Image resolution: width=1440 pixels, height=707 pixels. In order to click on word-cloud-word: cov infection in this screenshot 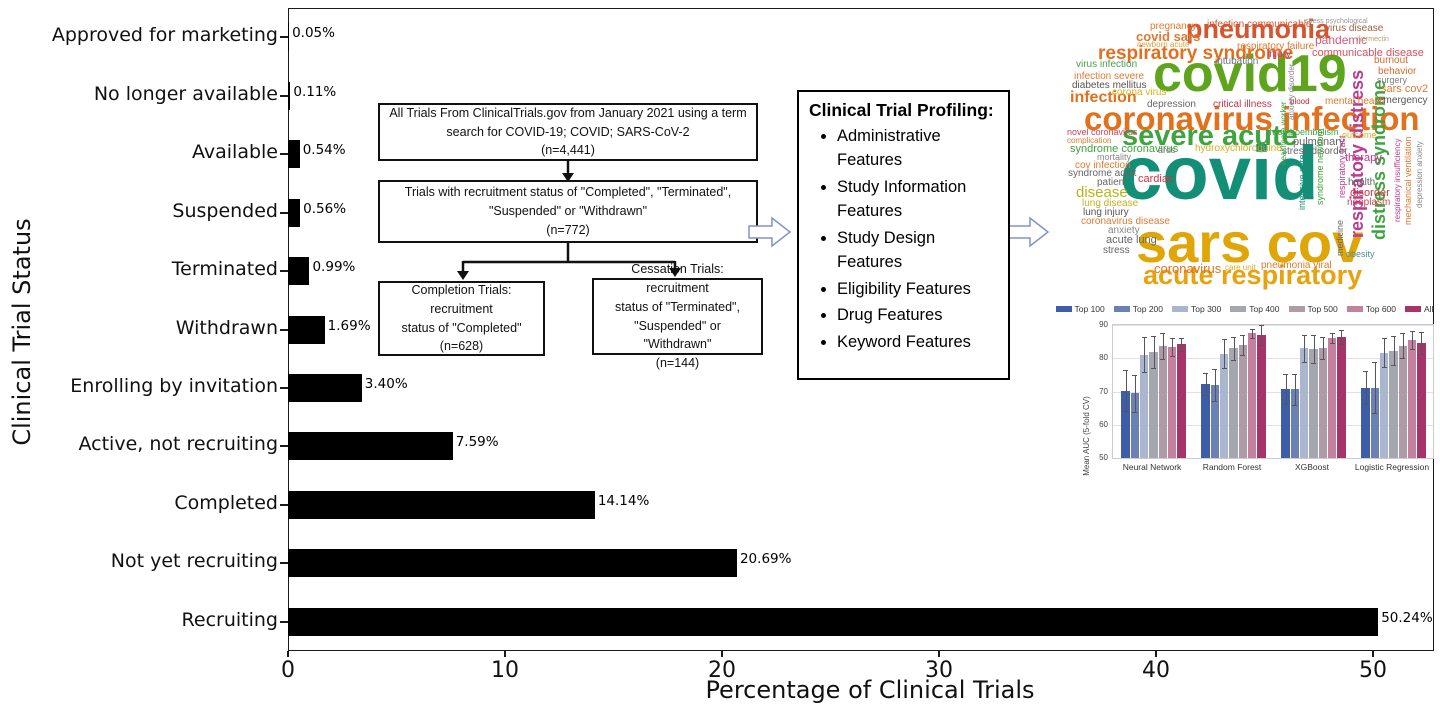, I will do `click(1103, 165)`.